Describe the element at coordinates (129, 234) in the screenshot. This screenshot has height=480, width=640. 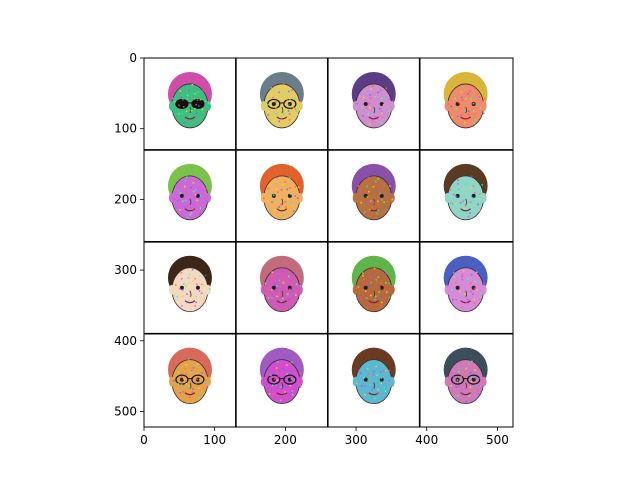
I see `y-axis: 0 100 200 300 400 500` at that location.